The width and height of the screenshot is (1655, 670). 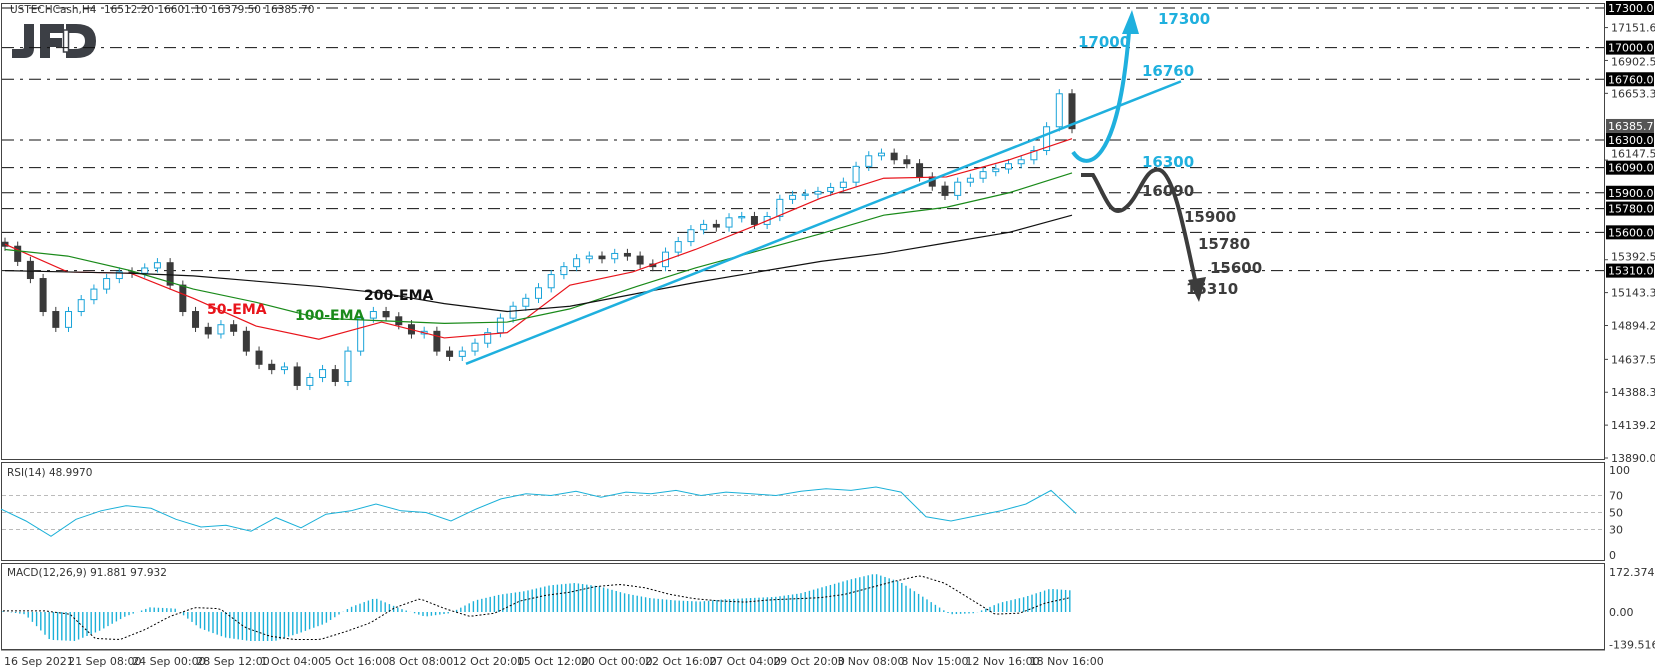 I want to click on macd-tick-label: 172.374, so click(x=1632, y=572).